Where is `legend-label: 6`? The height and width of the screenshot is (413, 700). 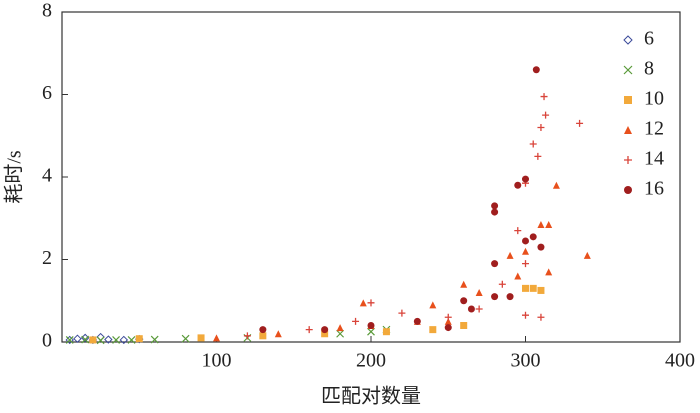 legend-label: 6 is located at coordinates (649, 39).